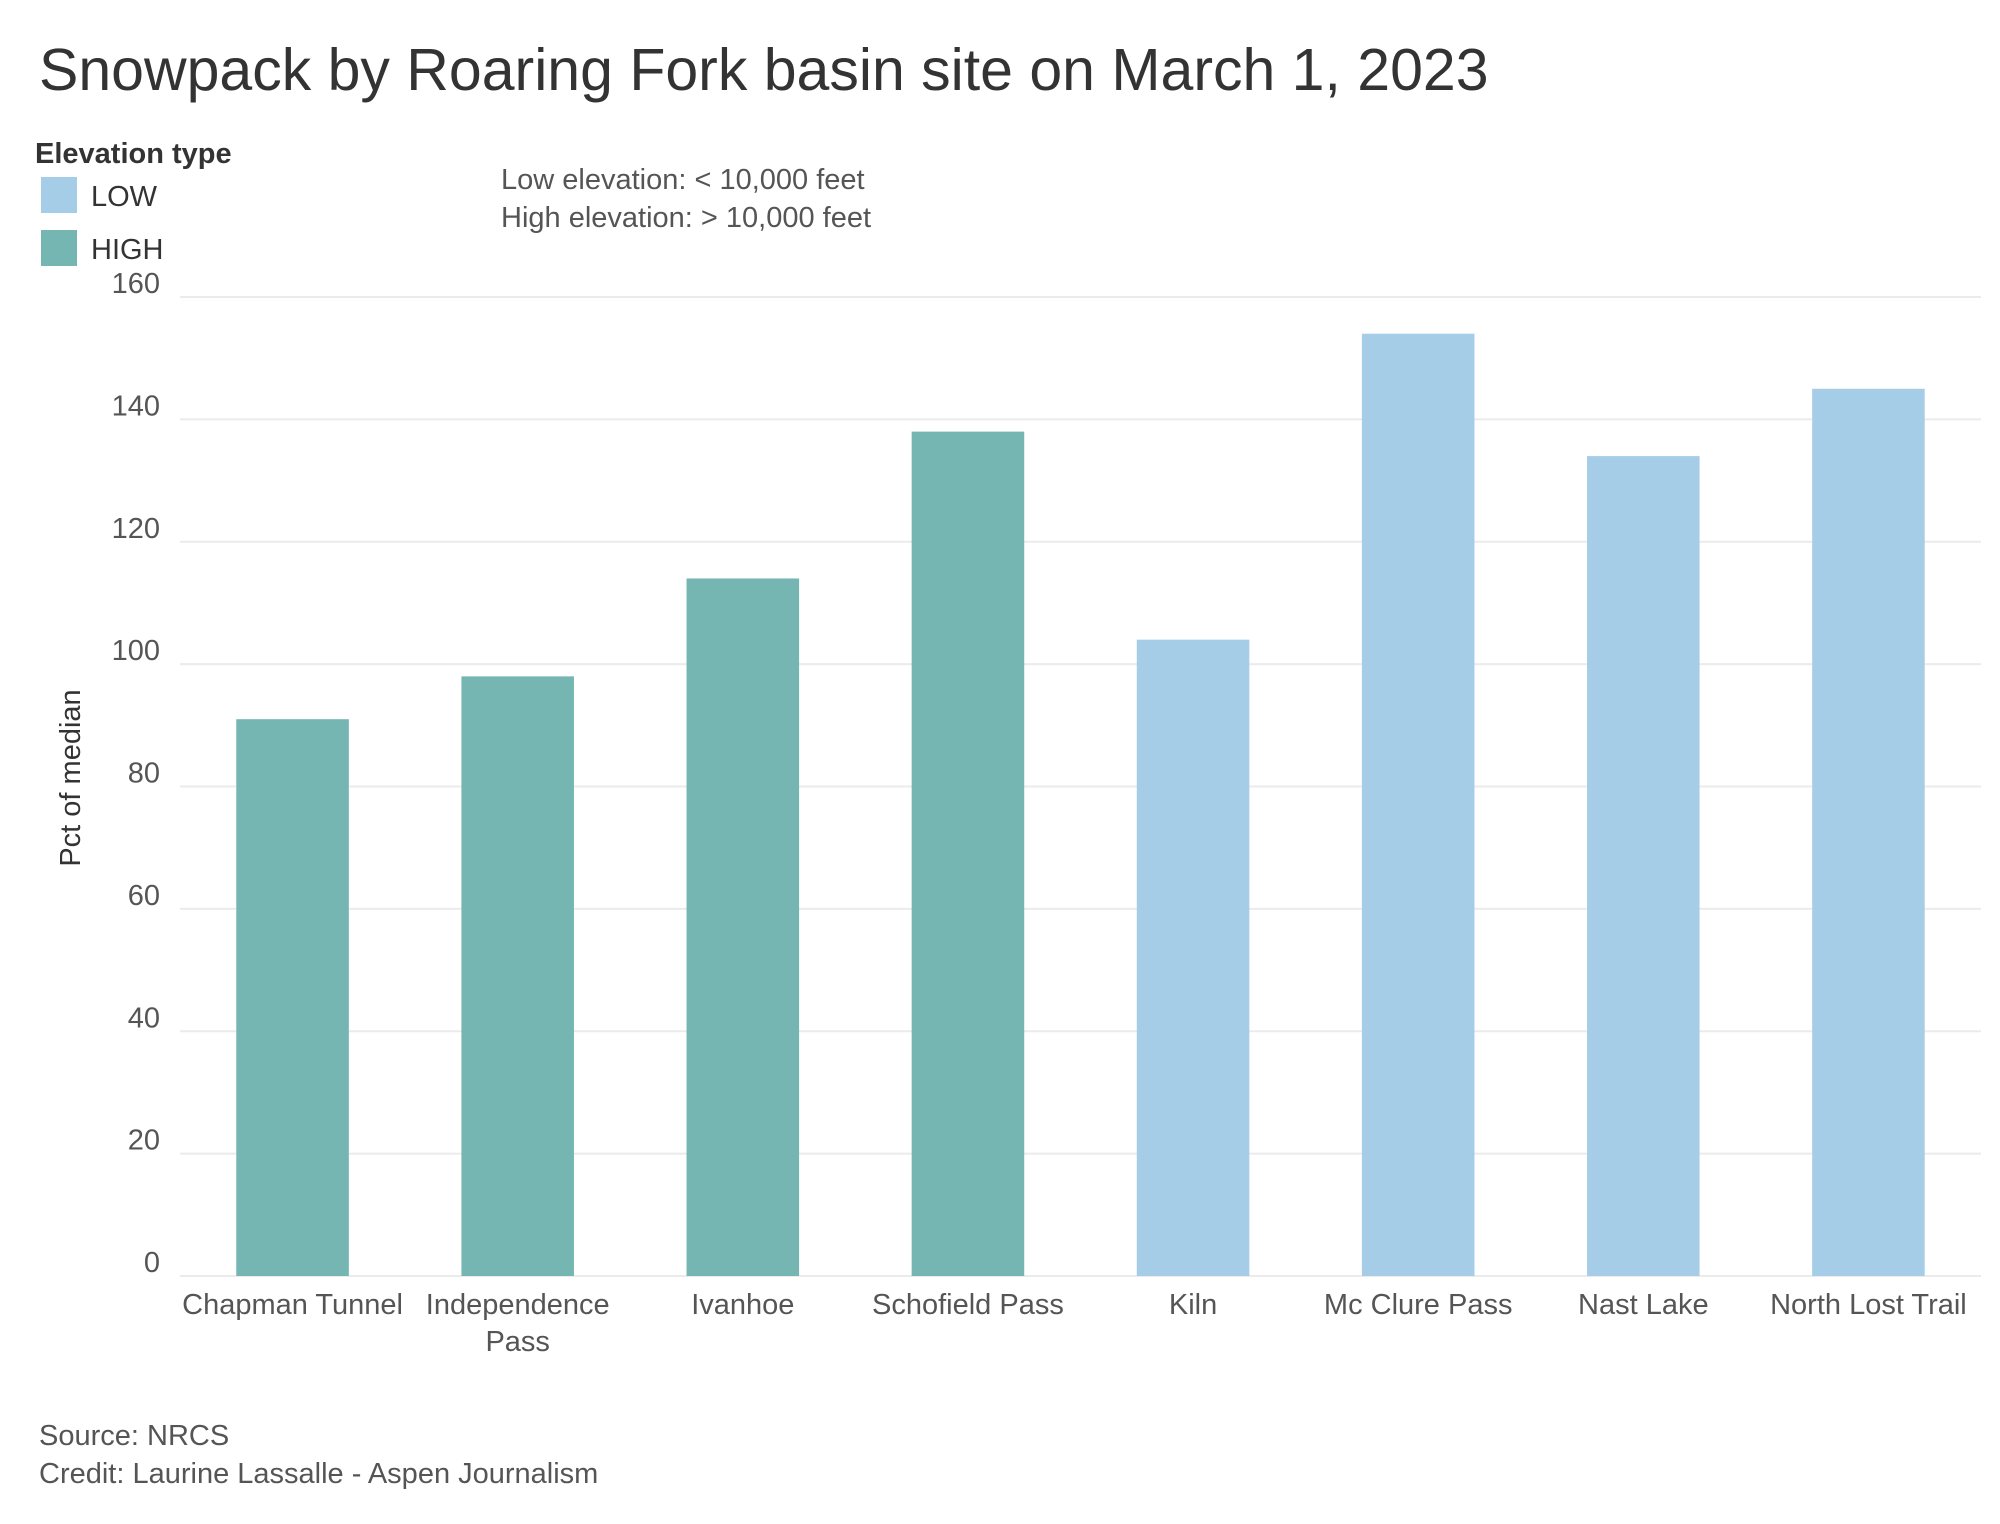 The image size is (2000, 1524). I want to click on x-tick-label: Mc Clure Pass, so click(1418, 1305).